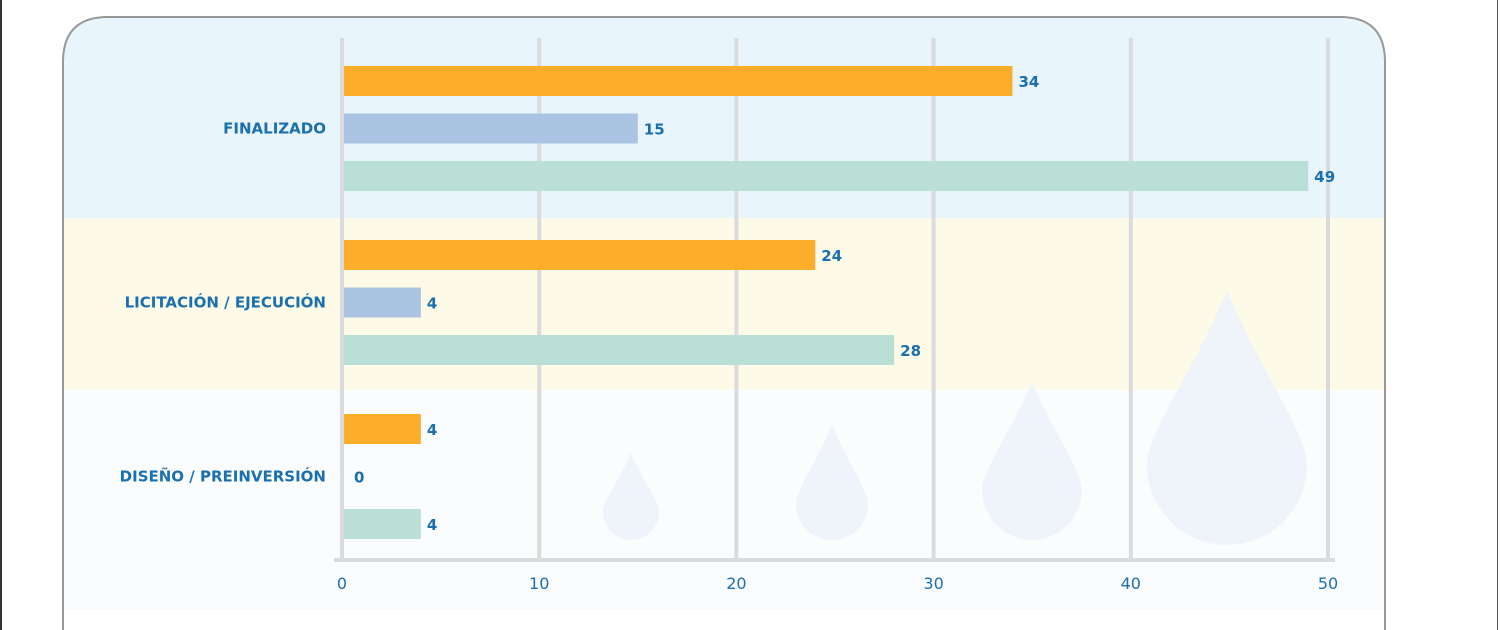 The image size is (1500, 630). Describe the element at coordinates (359, 478) in the screenshot. I see `bar-value-label: 0` at that location.